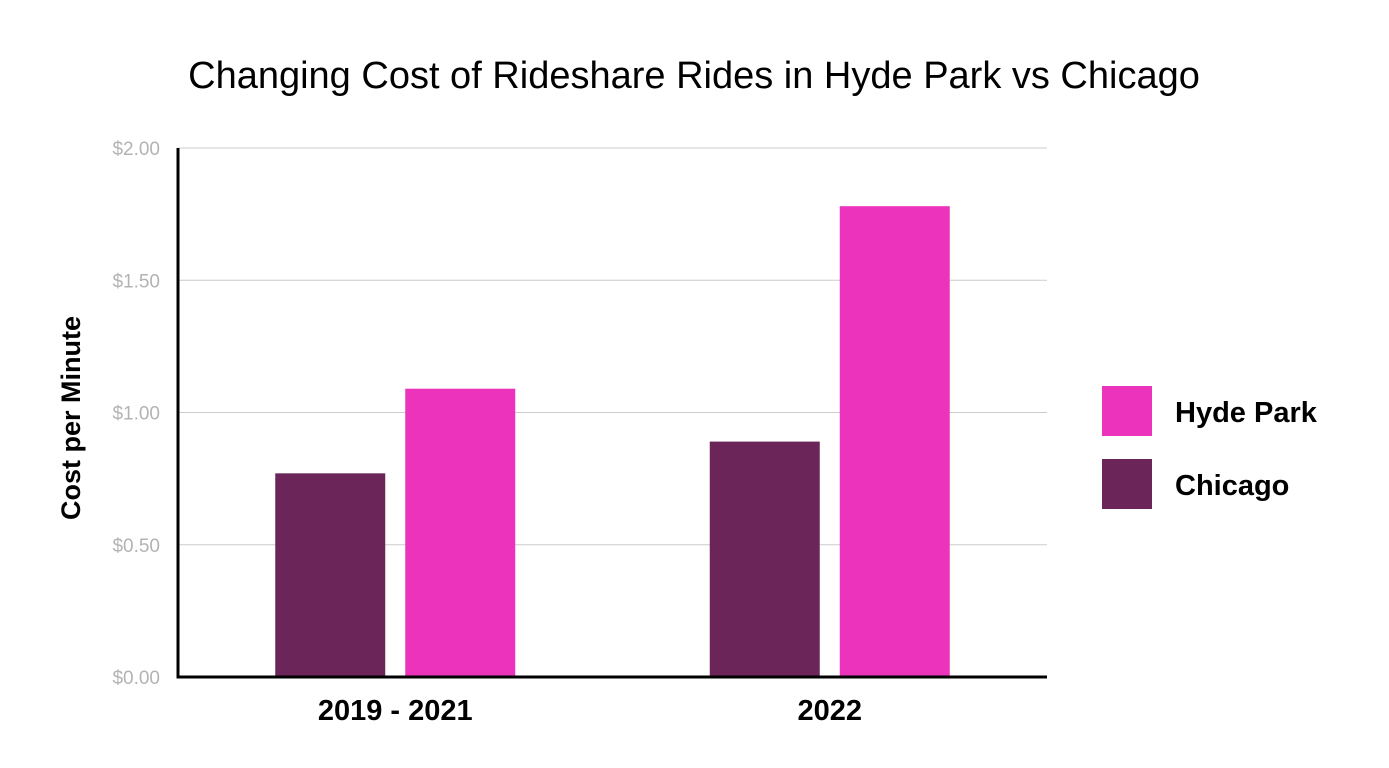 The height and width of the screenshot is (768, 1389). Describe the element at coordinates (1246, 413) in the screenshot. I see `legend-label: Hyde Park` at that location.